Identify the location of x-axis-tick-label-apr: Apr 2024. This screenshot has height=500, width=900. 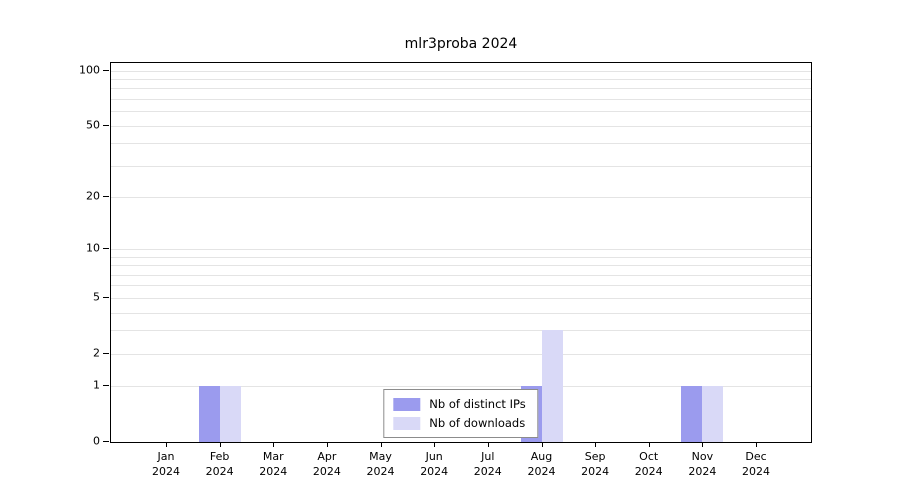
(326, 464).